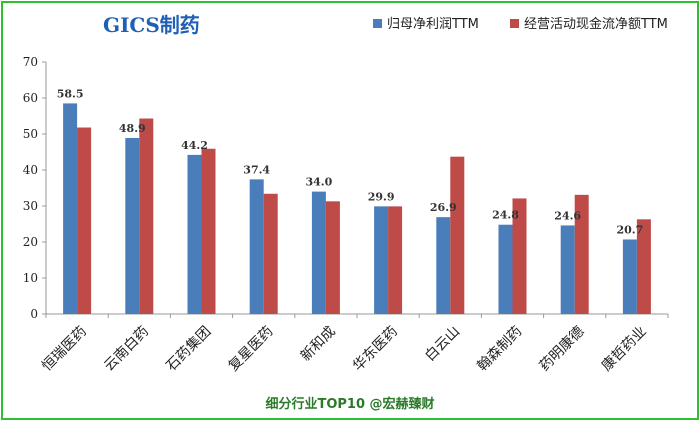 This screenshot has height=421, width=700. I want to click on y-tick-label: 0, so click(34, 314).